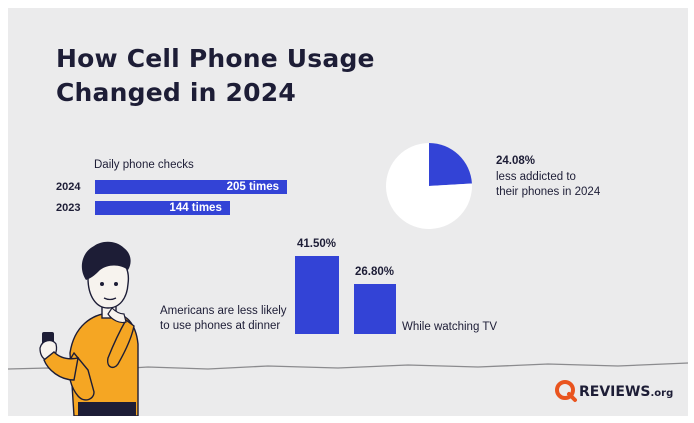 The width and height of the screenshot is (694, 423). Describe the element at coordinates (223, 311) in the screenshot. I see `vbar-category-label-dinner-line-1: Americans are less likely` at that location.